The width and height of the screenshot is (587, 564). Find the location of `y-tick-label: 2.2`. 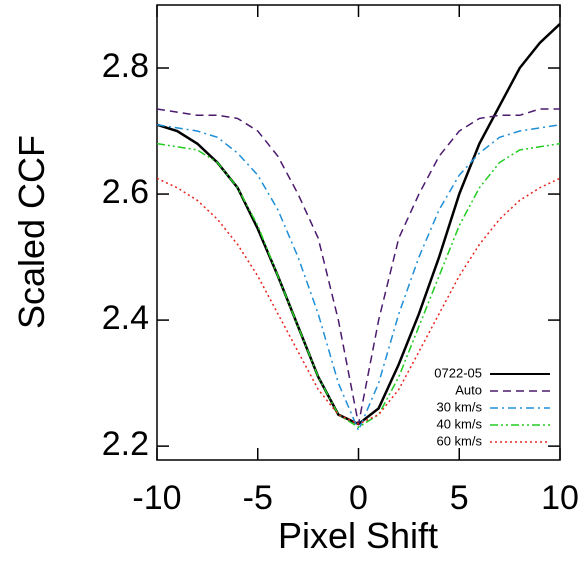

y-tick-label: 2.2 is located at coordinates (125, 444).